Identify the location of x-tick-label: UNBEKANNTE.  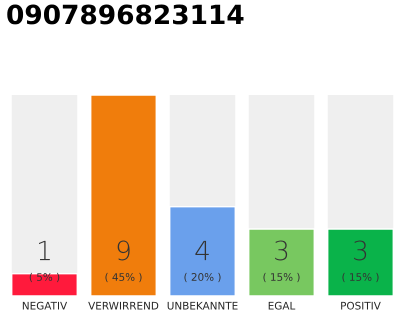
(203, 306).